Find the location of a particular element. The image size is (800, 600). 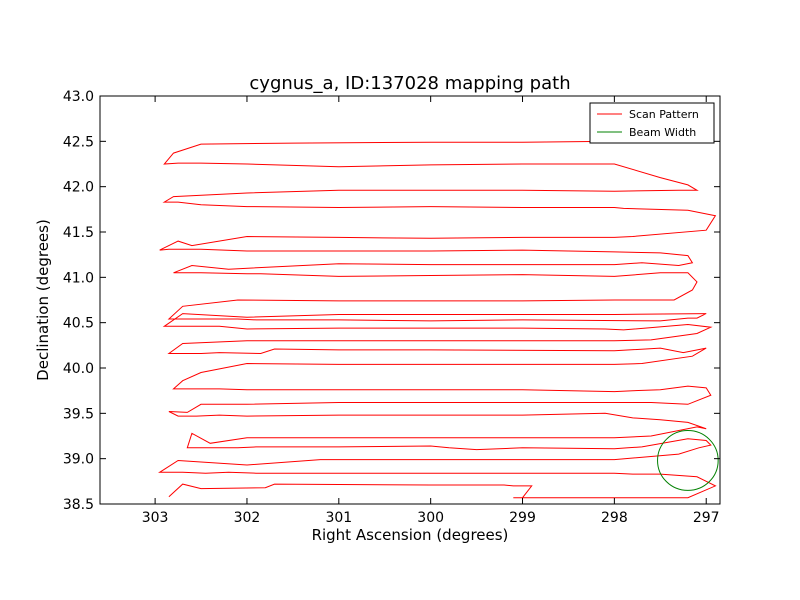

y-tick-label: 39.5 is located at coordinates (78, 414).